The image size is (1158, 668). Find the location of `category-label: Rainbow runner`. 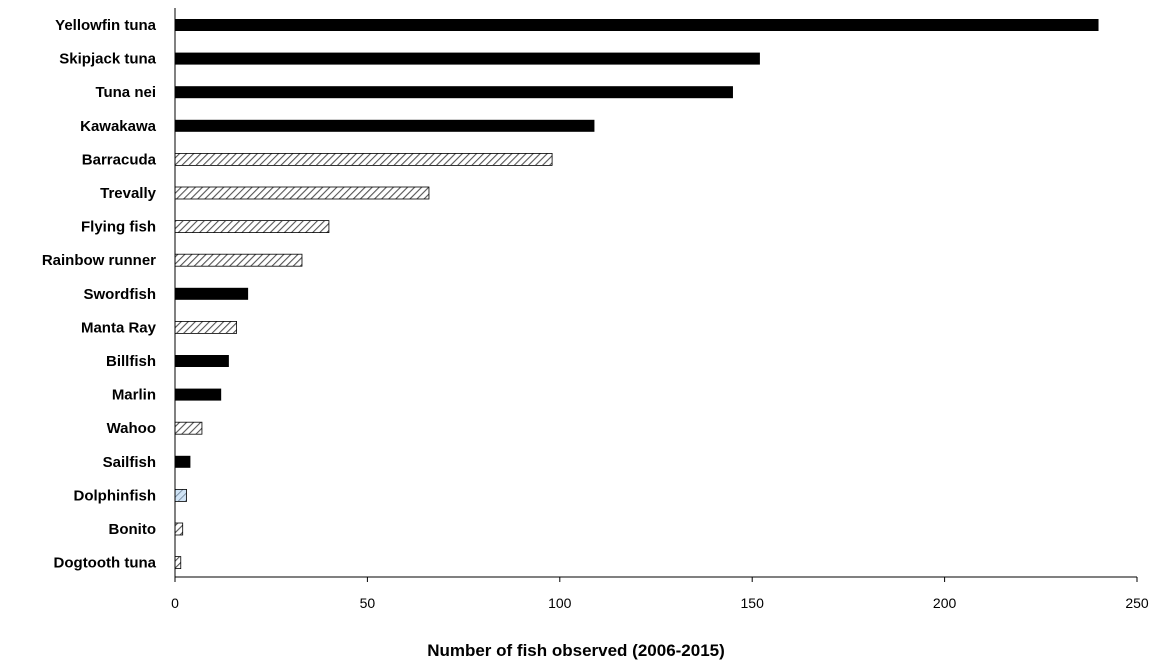

category-label: Rainbow runner is located at coordinates (99, 260).